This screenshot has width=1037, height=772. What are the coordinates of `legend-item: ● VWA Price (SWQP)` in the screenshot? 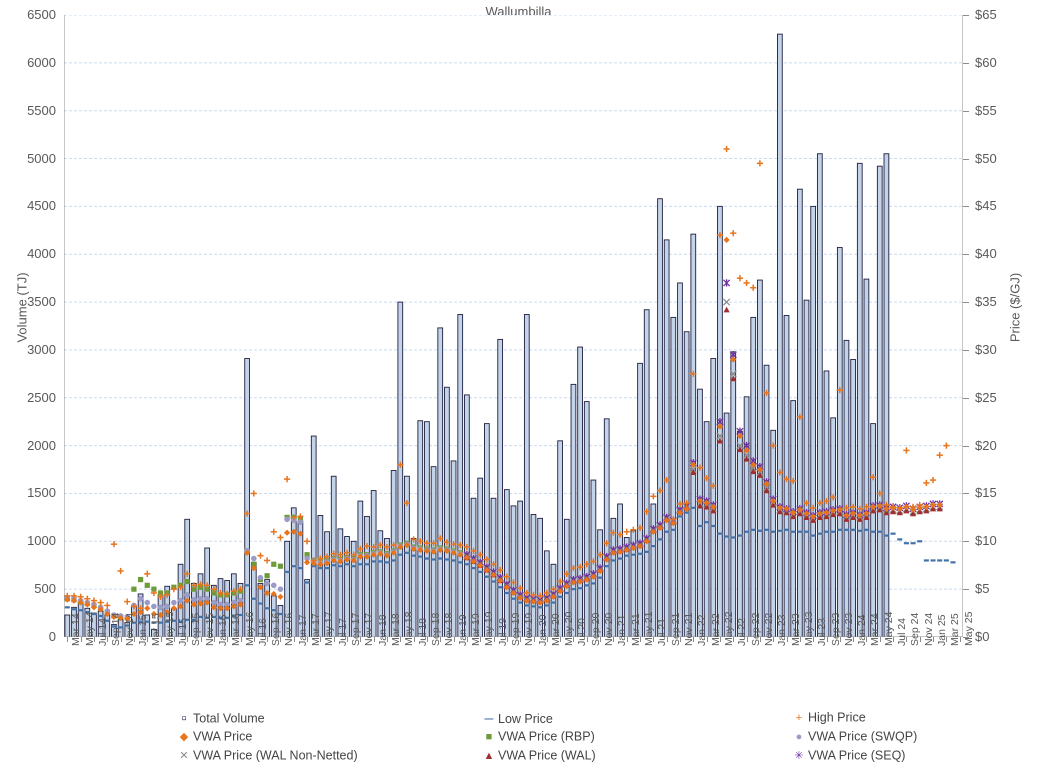 It's located at (854, 736).